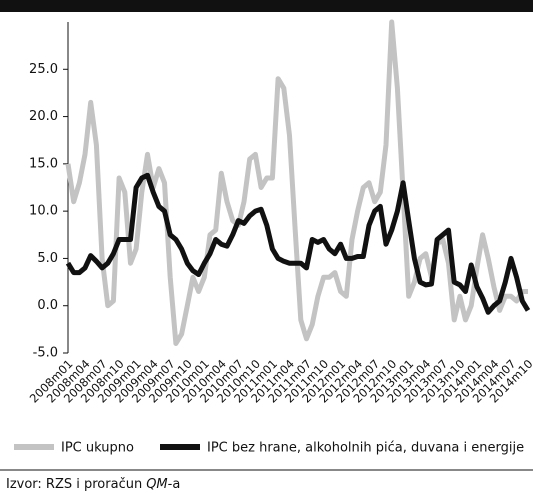 The width and height of the screenshot is (533, 493). I want to click on y-tick-label: 10.0, so click(43, 211).